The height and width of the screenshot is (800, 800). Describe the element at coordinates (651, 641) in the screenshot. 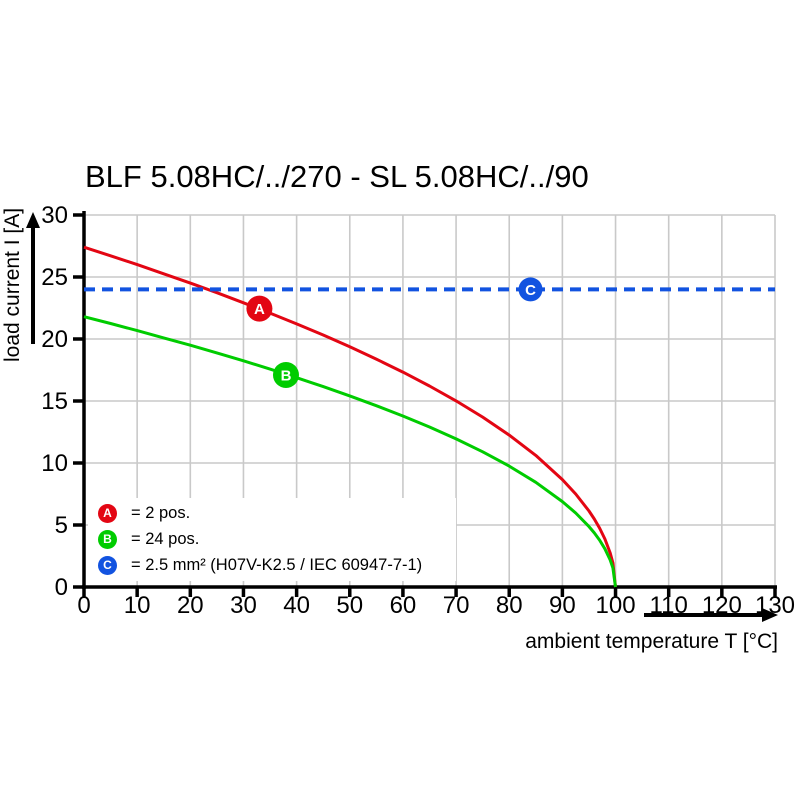

I see `x-axis-label: ambient temperature T [°C]` at that location.